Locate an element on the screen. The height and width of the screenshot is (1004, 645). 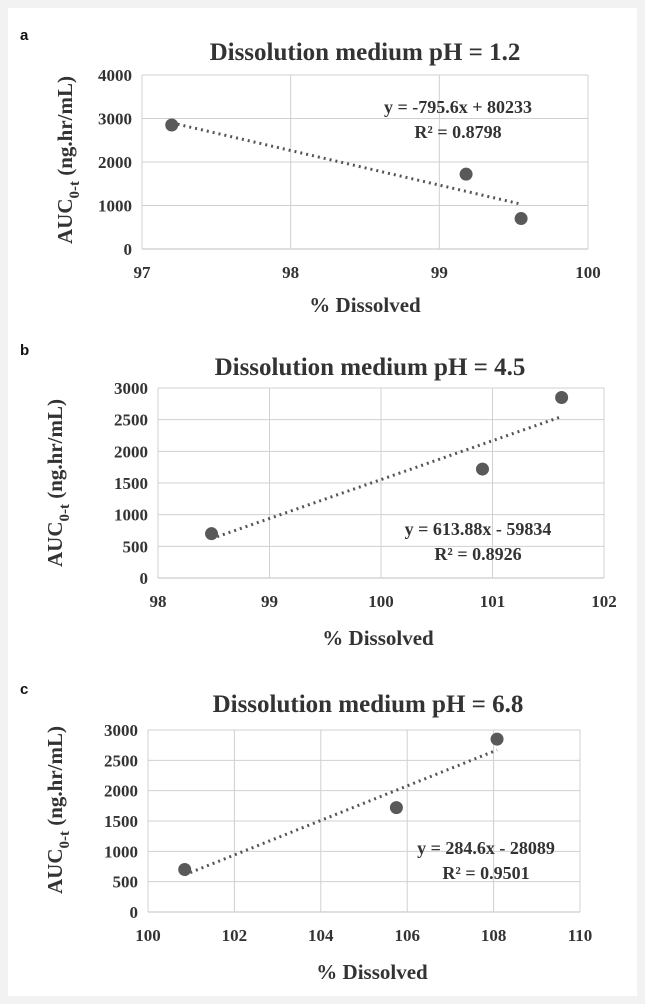
x-tick-label: 101 is located at coordinates (493, 601).